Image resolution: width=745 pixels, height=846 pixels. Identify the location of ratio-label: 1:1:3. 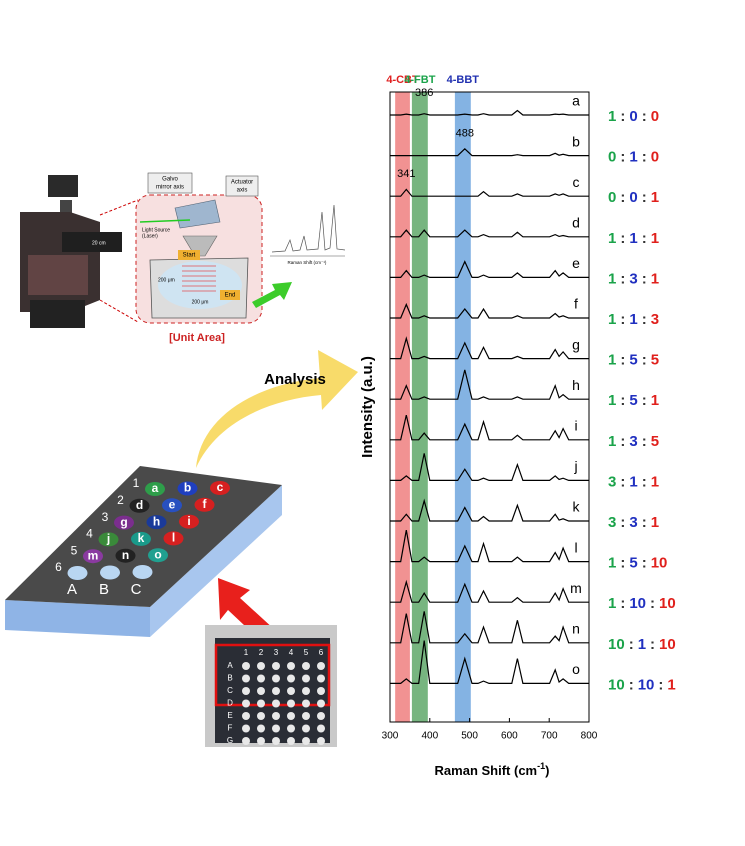
(633, 319).